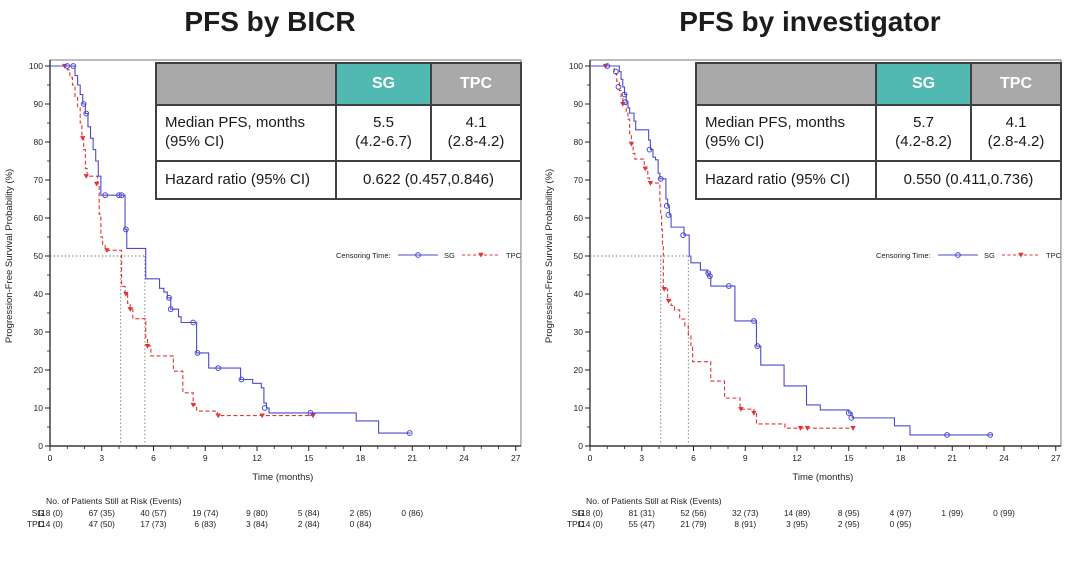 The image size is (1080, 579). I want to click on median-sg-ci: (4.2-6.7), so click(383, 141).